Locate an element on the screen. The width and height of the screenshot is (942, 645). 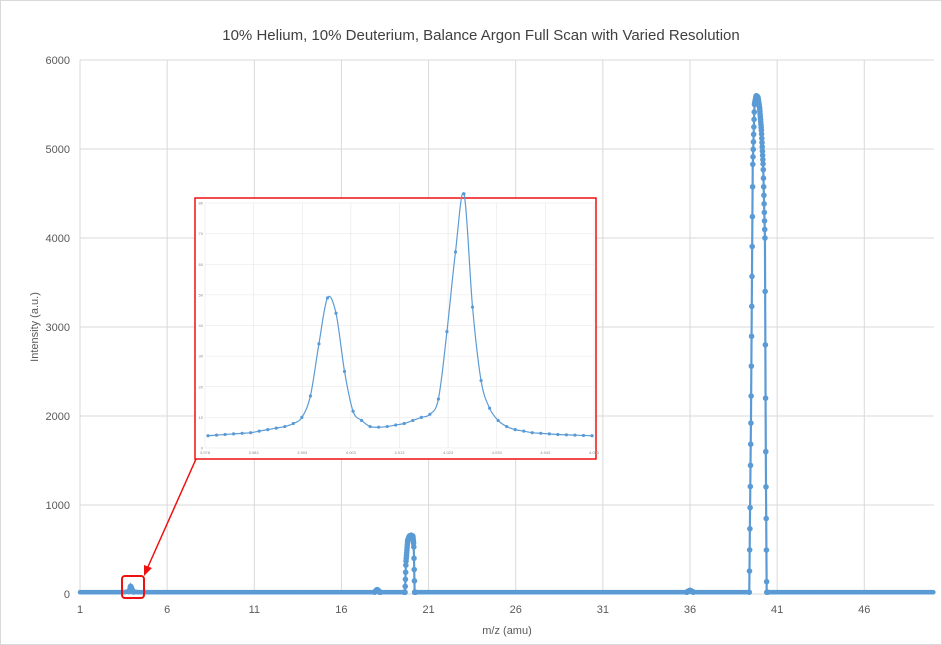
x-tick-label: 6 is located at coordinates (167, 610).